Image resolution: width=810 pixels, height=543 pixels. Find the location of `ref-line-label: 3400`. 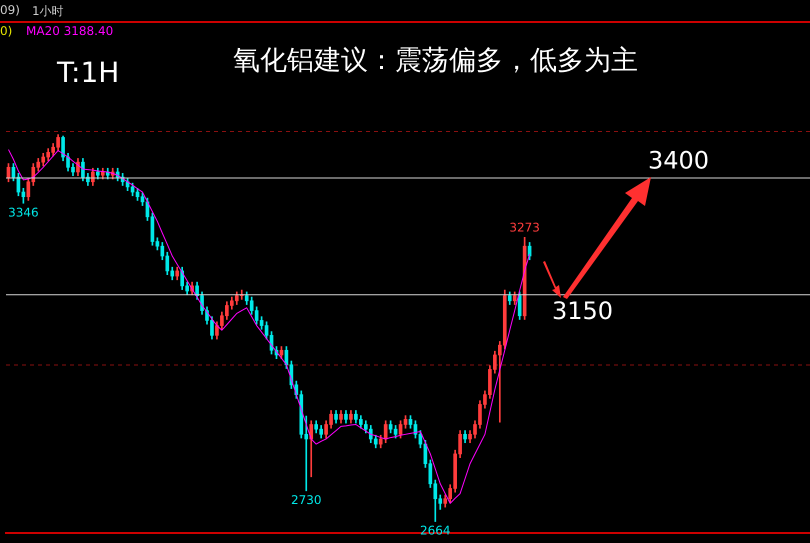

ref-line-label: 3400 is located at coordinates (679, 160).